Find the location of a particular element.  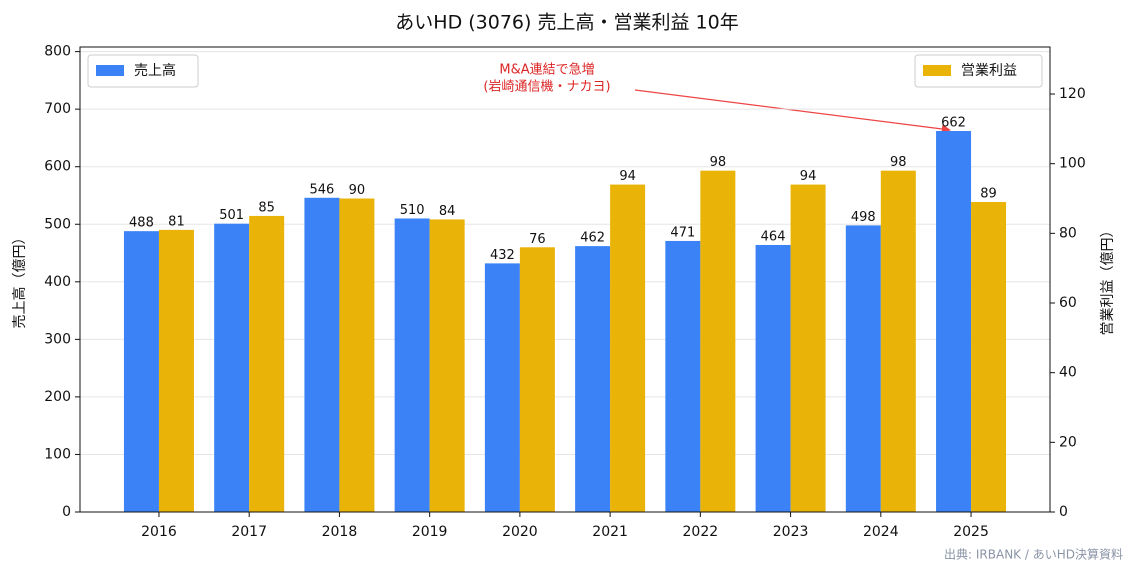

y2-tick-label: 80 is located at coordinates (1068, 233).